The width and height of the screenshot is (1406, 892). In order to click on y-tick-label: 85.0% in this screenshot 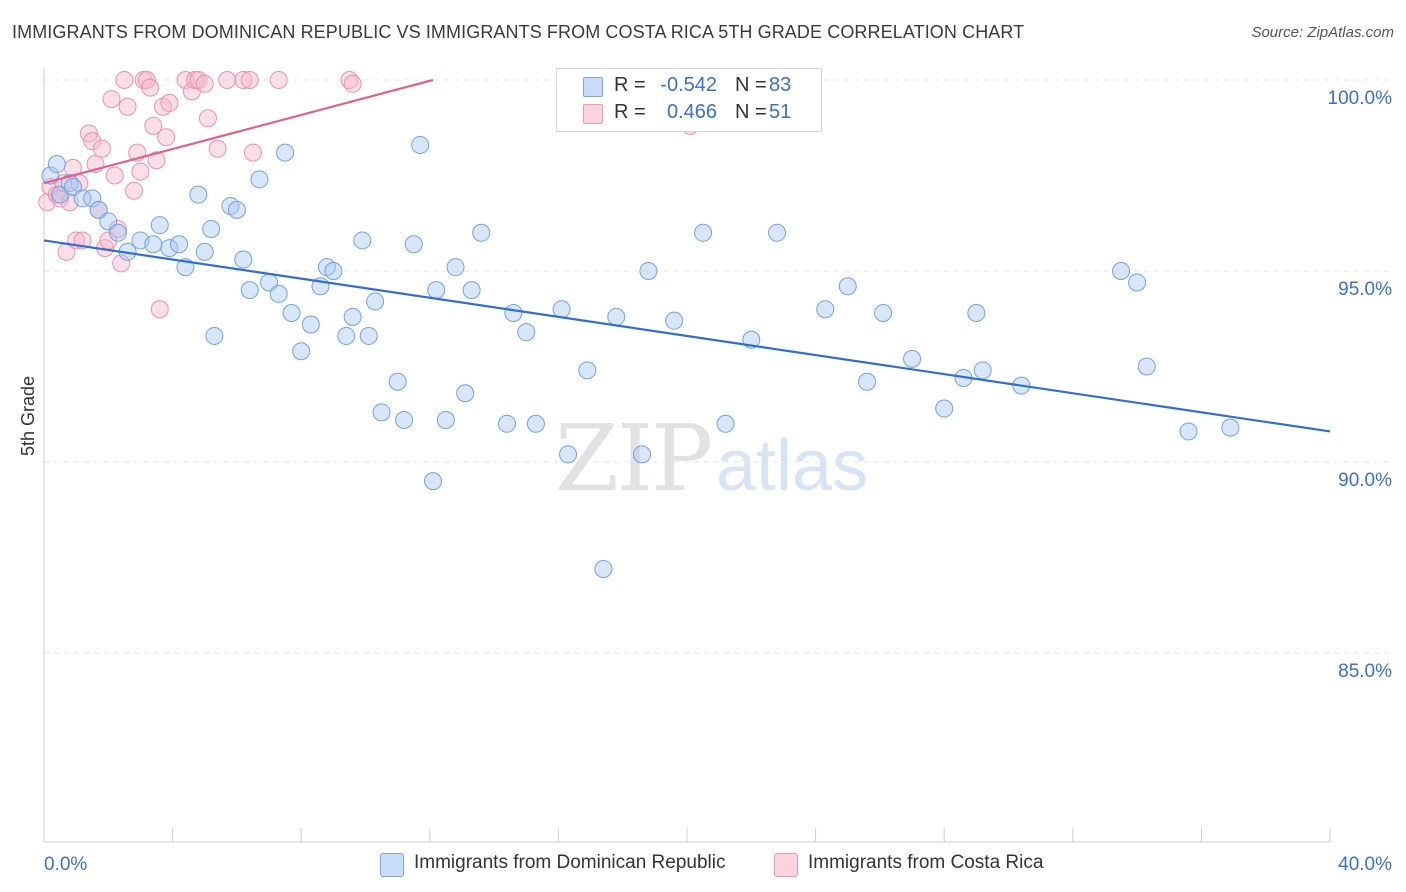, I will do `click(1365, 671)`.